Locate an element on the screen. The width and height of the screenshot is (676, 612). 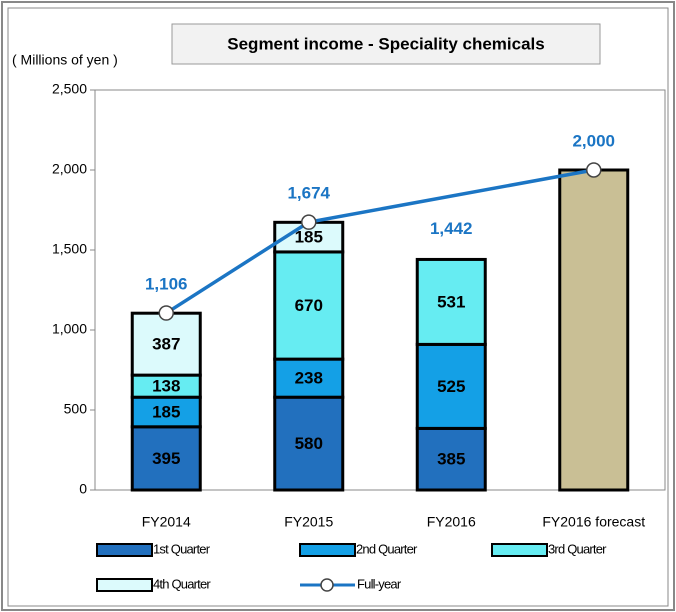
x-tick-label: FY2016 forecast is located at coordinates (593, 522).